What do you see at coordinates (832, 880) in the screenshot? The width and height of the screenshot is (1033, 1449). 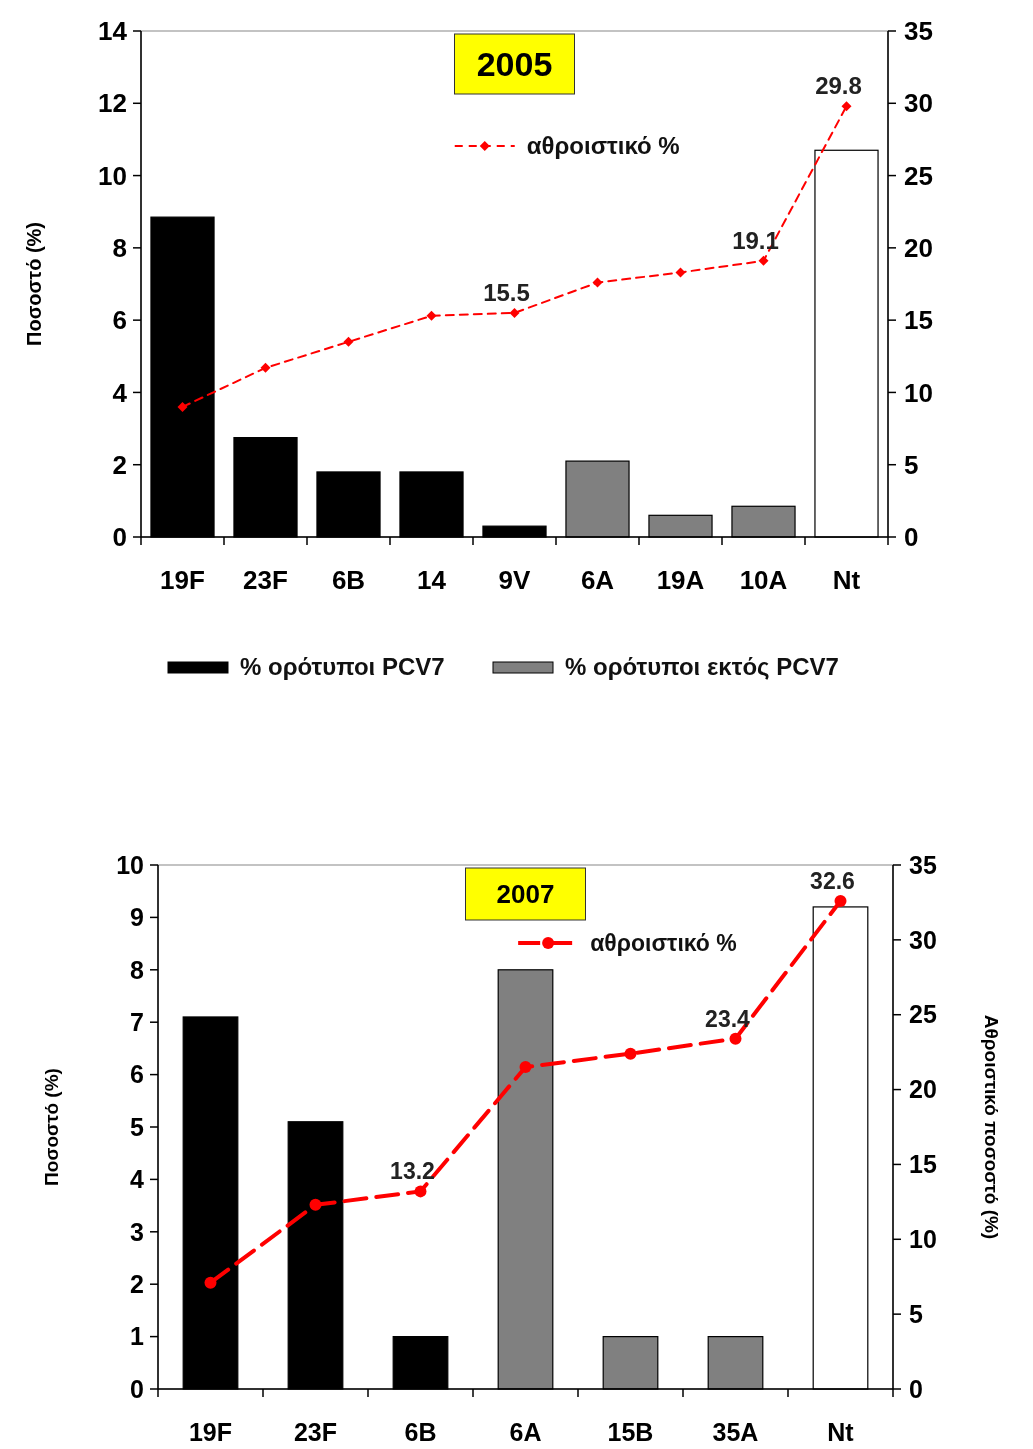 I see `data-label: 32.6` at bounding box center [832, 880].